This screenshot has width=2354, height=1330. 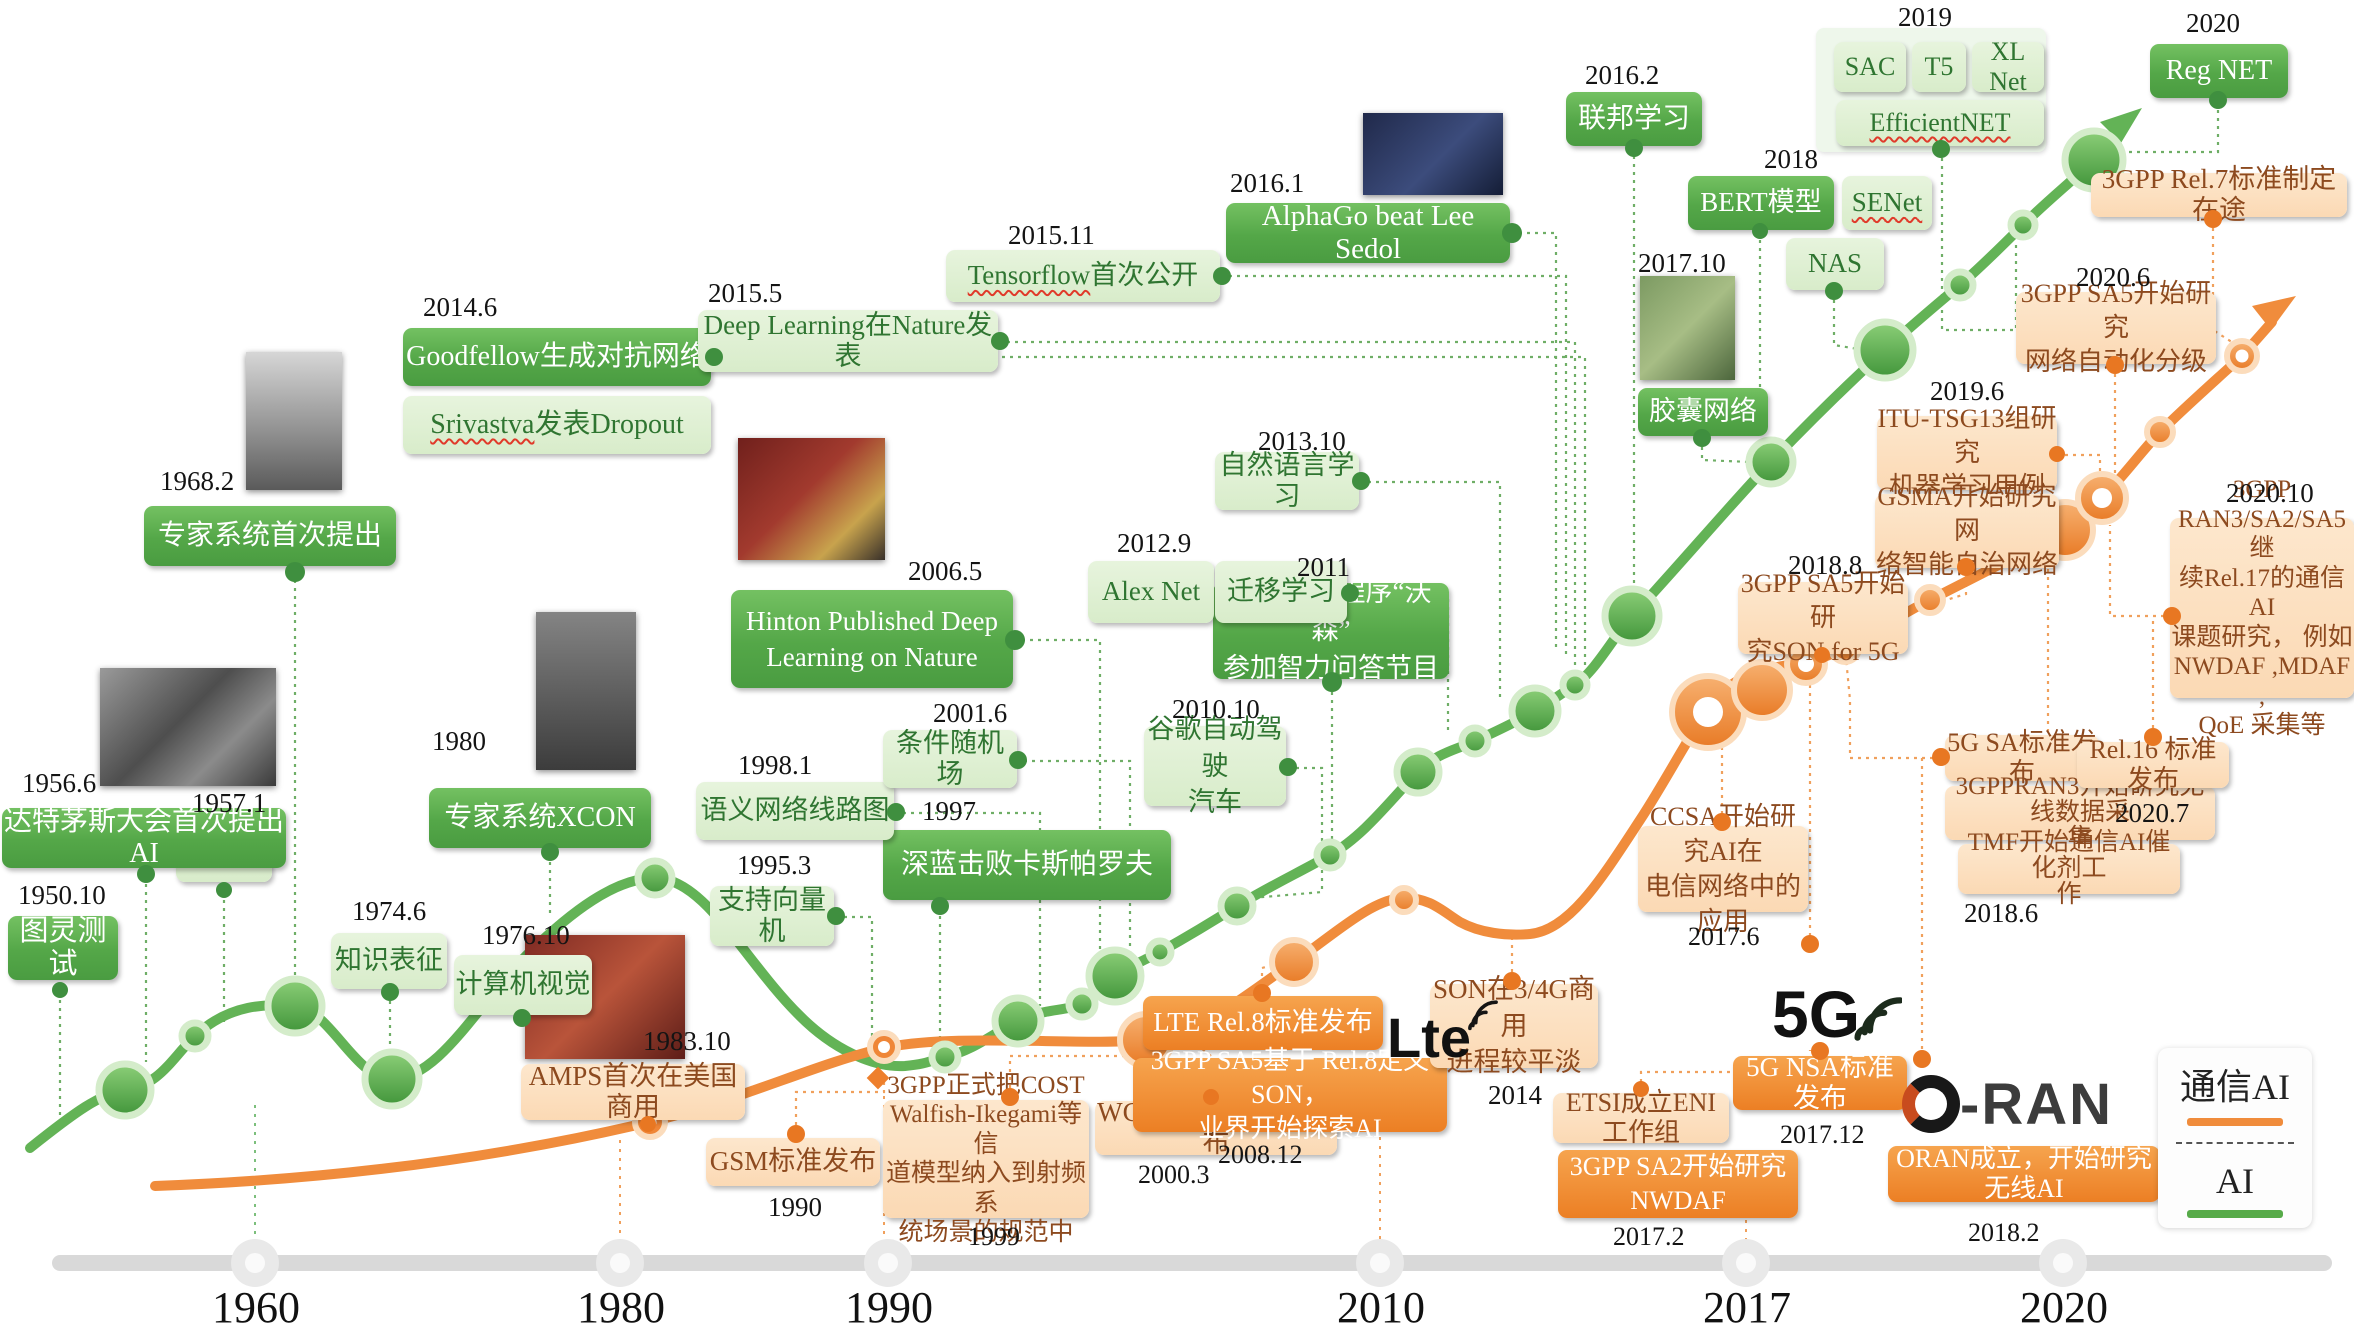 What do you see at coordinates (1649, 1236) in the screenshot?
I see `date-2017-2: 2017.2` at bounding box center [1649, 1236].